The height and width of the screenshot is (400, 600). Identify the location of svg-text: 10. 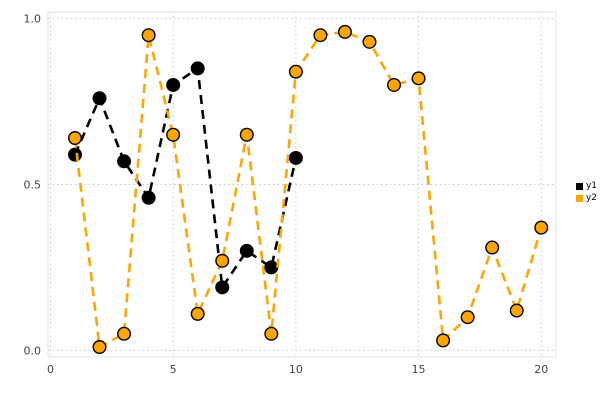
(296, 369).